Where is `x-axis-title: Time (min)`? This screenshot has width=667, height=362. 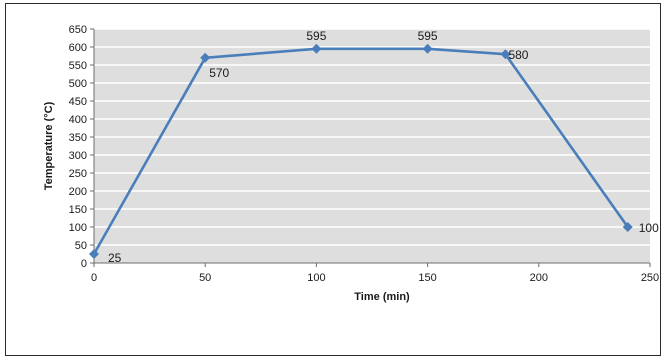
x-axis-title: Time (min) is located at coordinates (382, 297).